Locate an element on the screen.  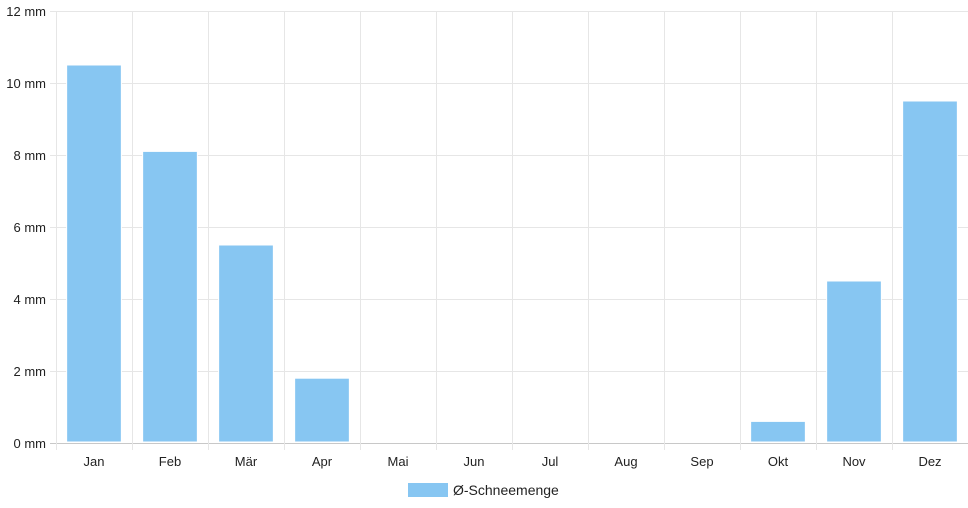
x-tick-label: Feb is located at coordinates (170, 461).